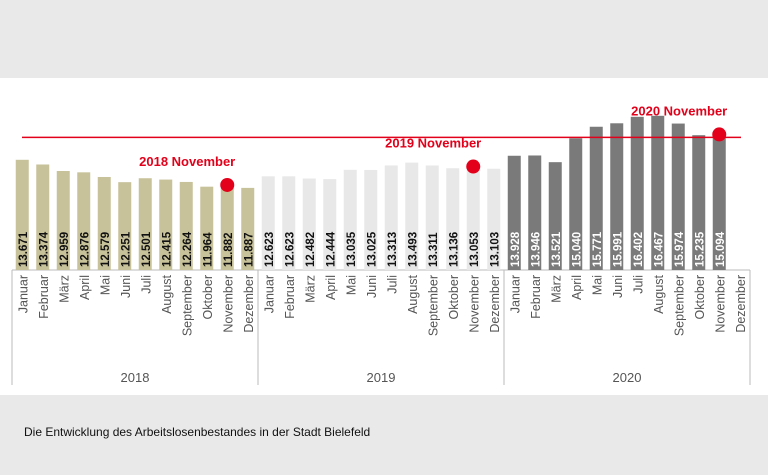 This screenshot has width=768, height=475. Describe the element at coordinates (700, 249) in the screenshot. I see `data-label: 15.235` at that location.